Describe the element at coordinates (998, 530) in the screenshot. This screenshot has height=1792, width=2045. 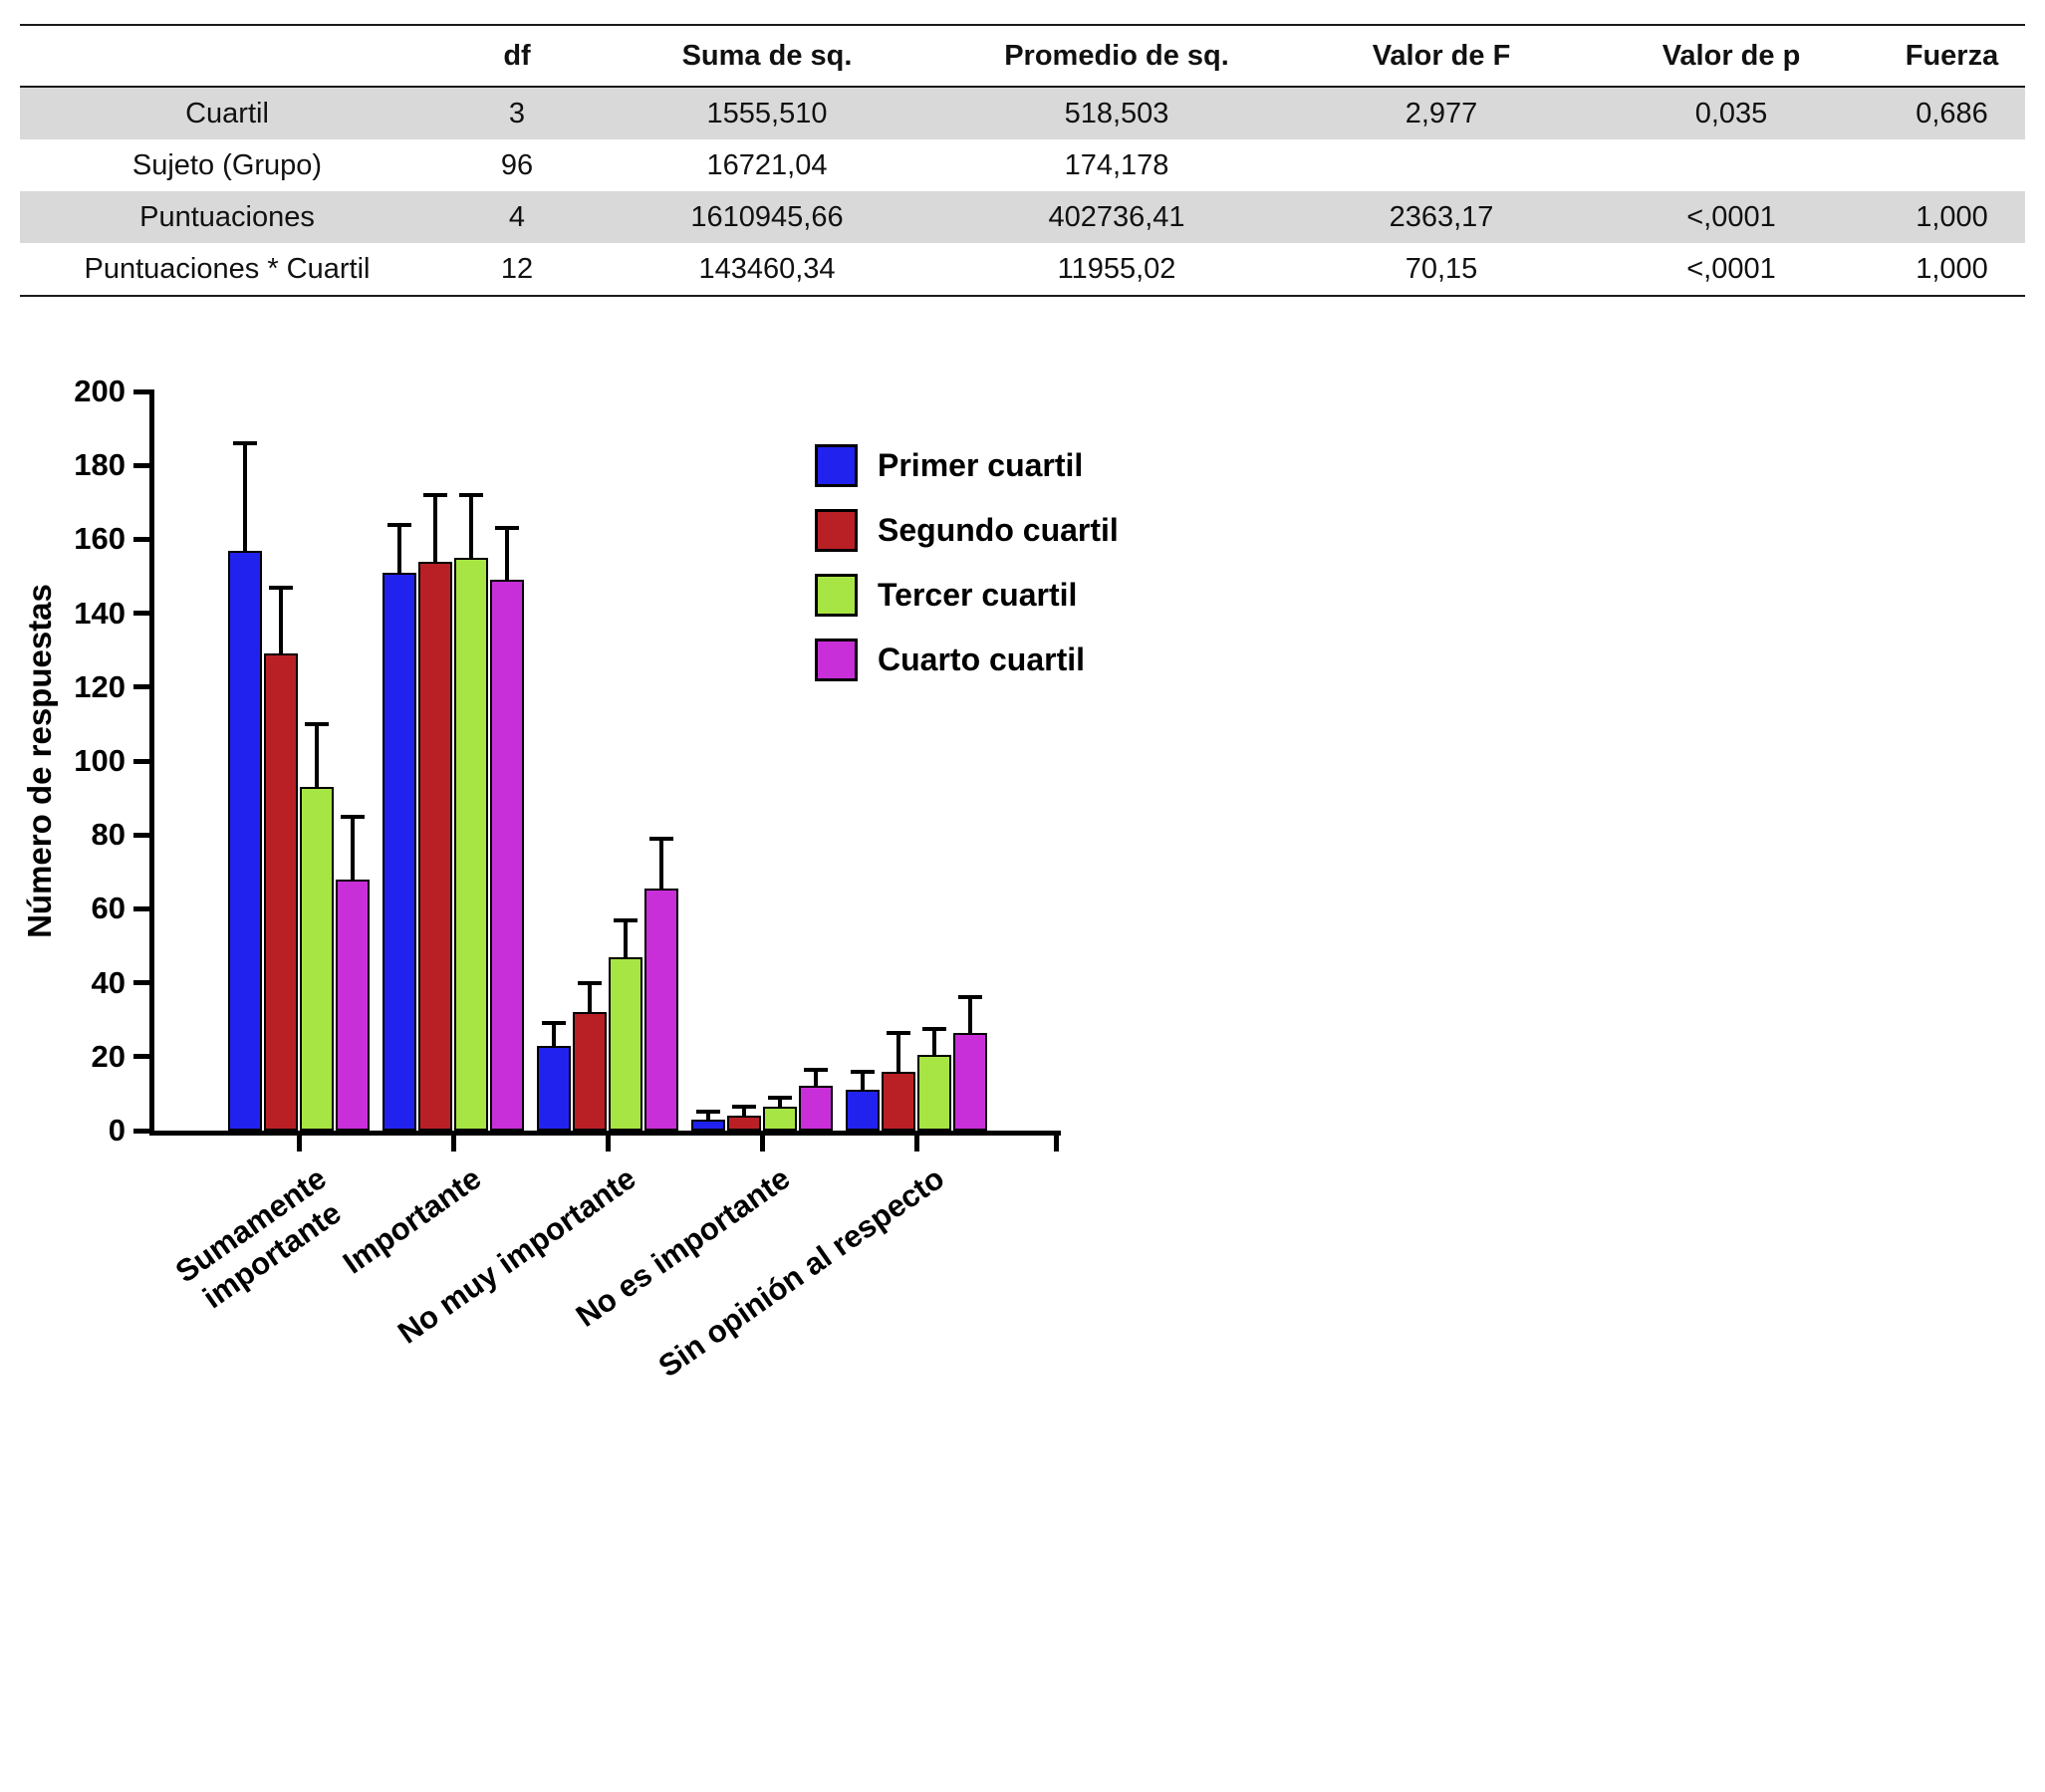
I see `legend-label: Segundo cuartil` at that location.